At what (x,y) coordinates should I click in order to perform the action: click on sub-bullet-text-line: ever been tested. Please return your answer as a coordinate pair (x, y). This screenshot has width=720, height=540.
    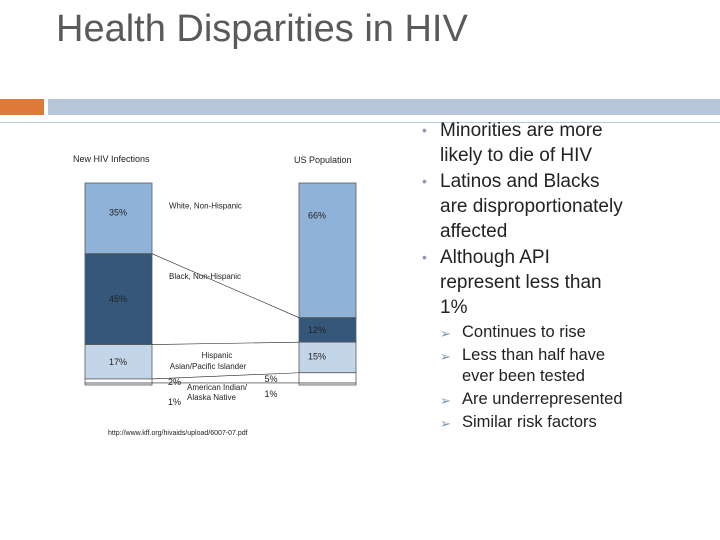
    Looking at the image, I should click on (523, 376).